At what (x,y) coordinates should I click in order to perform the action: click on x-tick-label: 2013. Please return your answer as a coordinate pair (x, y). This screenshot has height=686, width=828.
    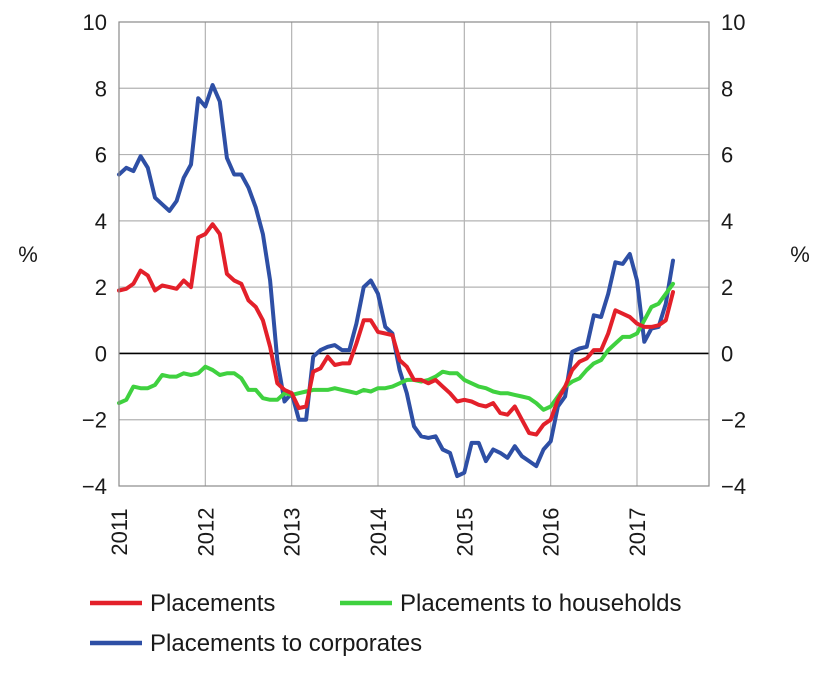
    Looking at the image, I should click on (292, 532).